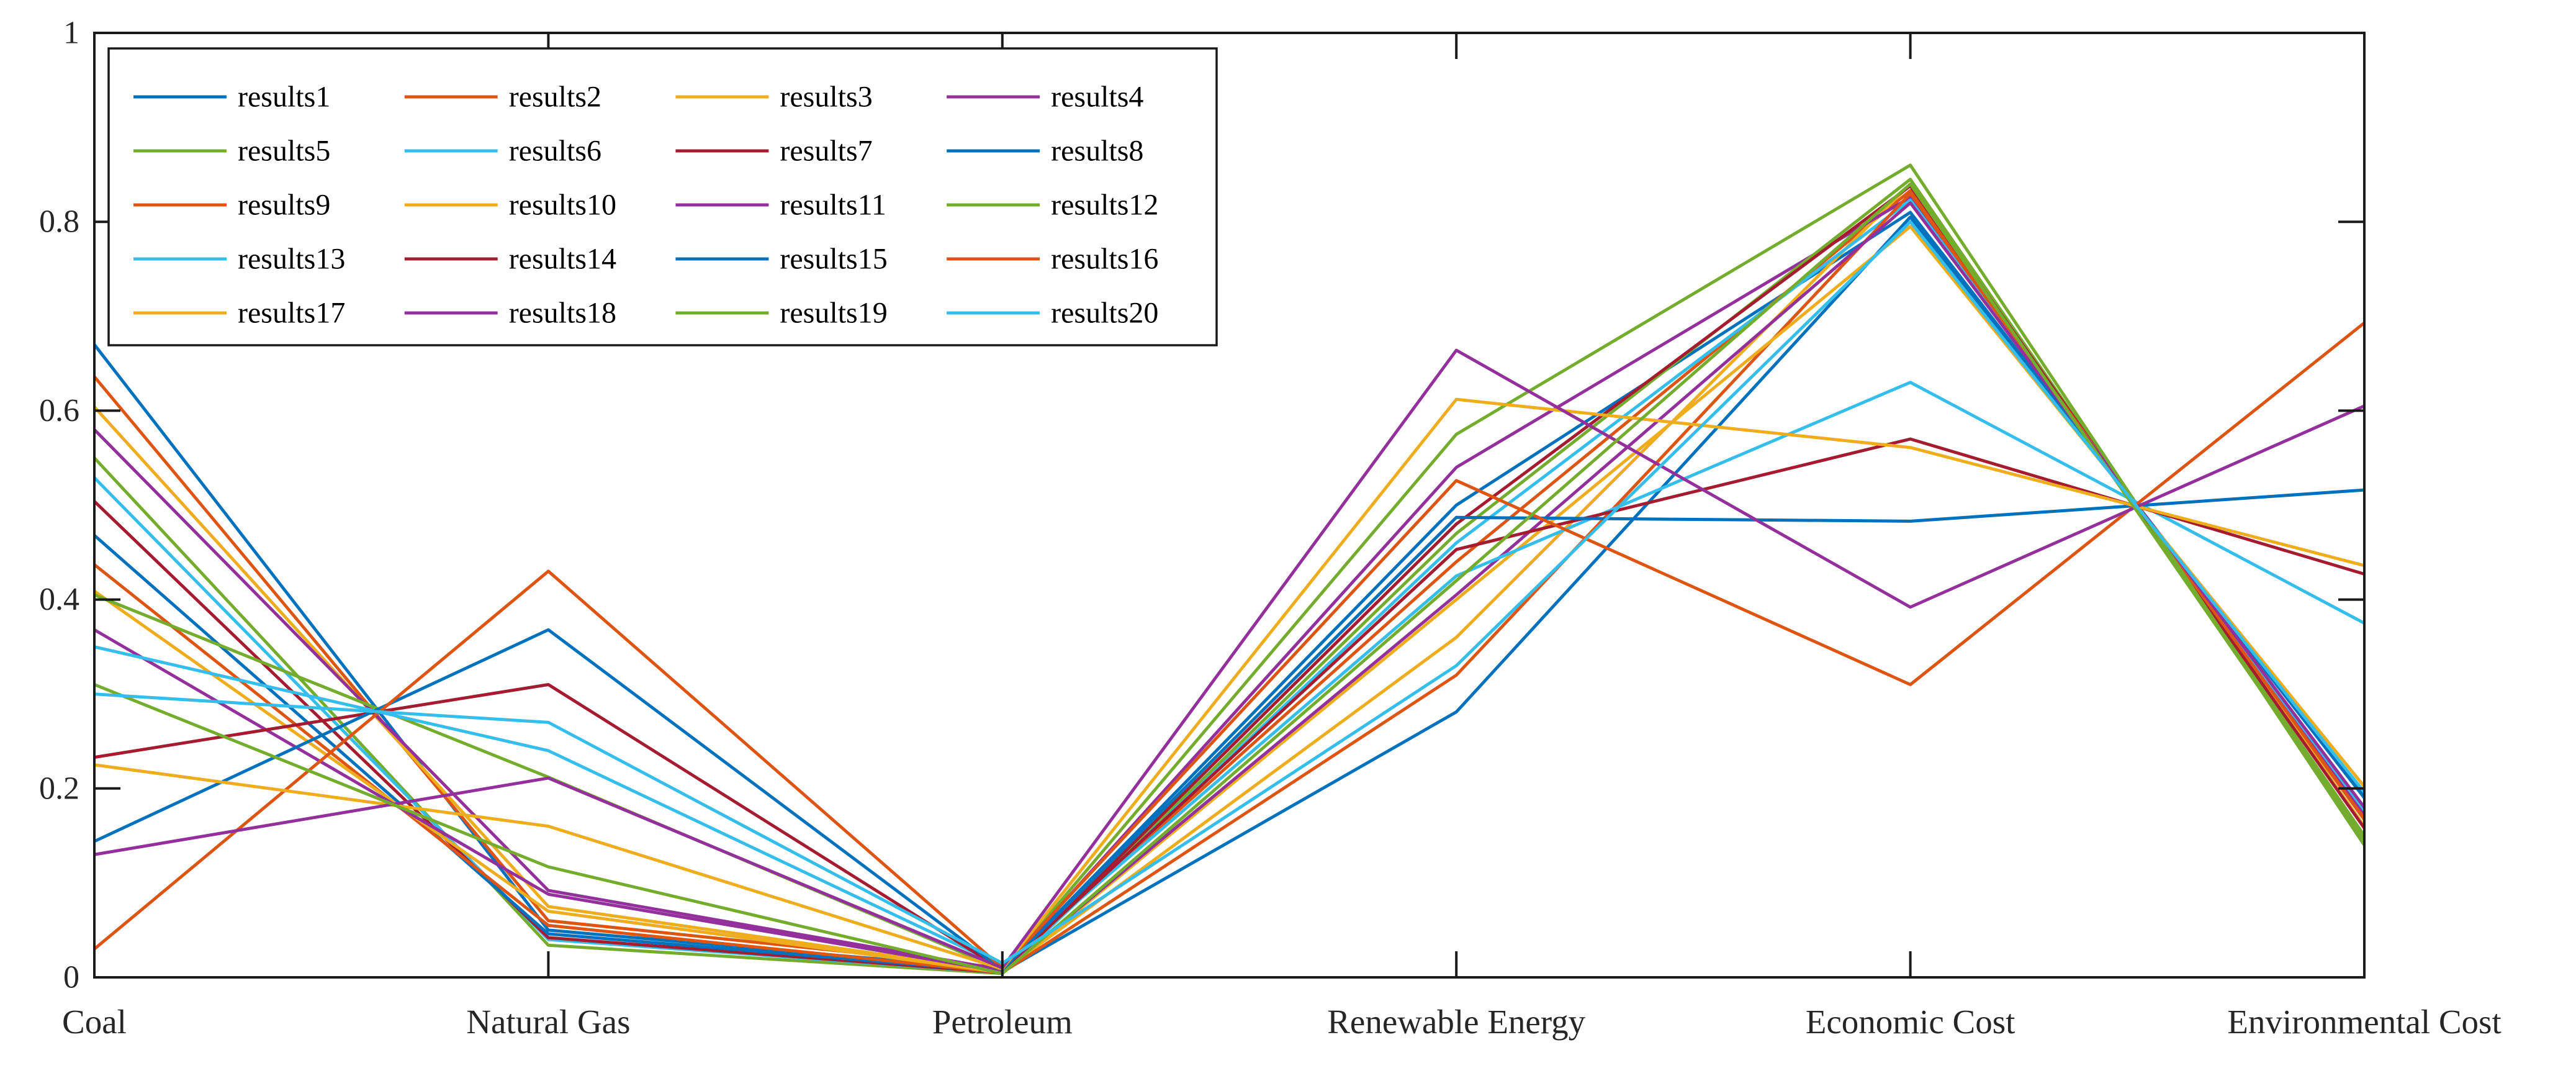  I want to click on x-label-petroleum: Petroleum, so click(1002, 1022).